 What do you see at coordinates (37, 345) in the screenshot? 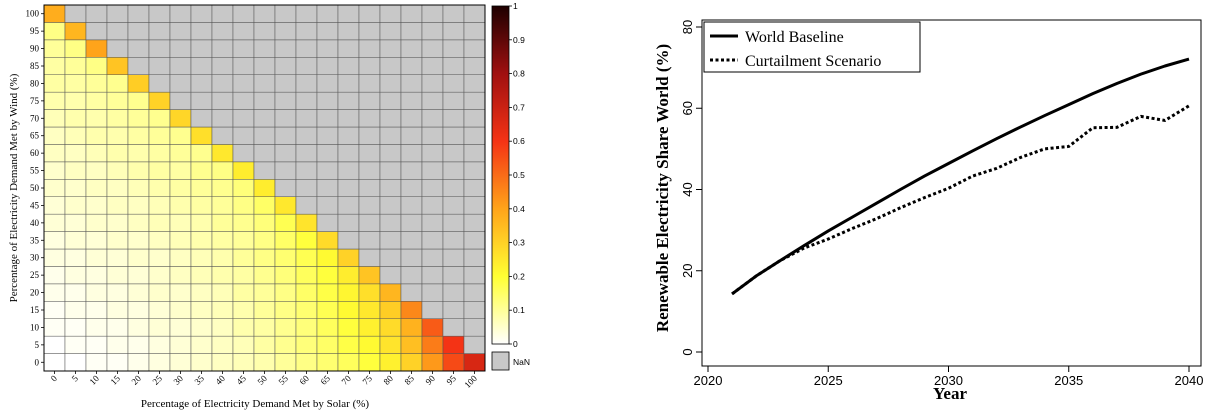
I see `heatmap-y-tick-label: 5` at bounding box center [37, 345].